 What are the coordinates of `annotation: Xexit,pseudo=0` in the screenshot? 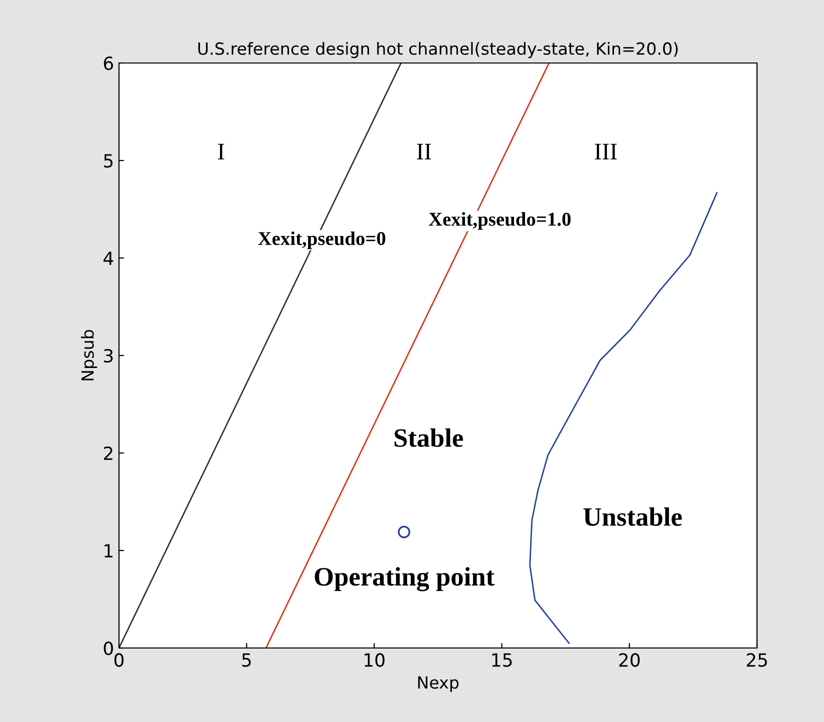 It's located at (322, 240).